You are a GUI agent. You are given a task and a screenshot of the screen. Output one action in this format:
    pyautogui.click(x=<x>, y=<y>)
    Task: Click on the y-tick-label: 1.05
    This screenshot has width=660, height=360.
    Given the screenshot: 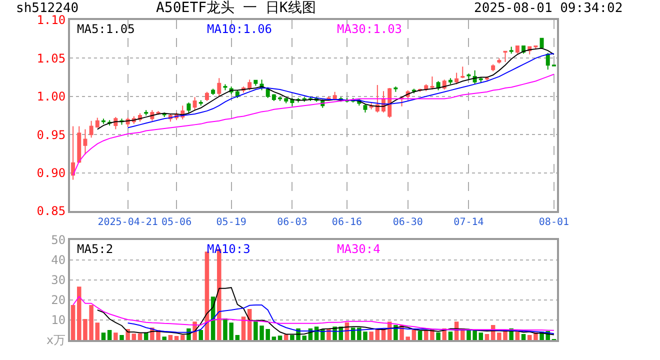 What is the action you would take?
    pyautogui.click(x=51, y=58)
    